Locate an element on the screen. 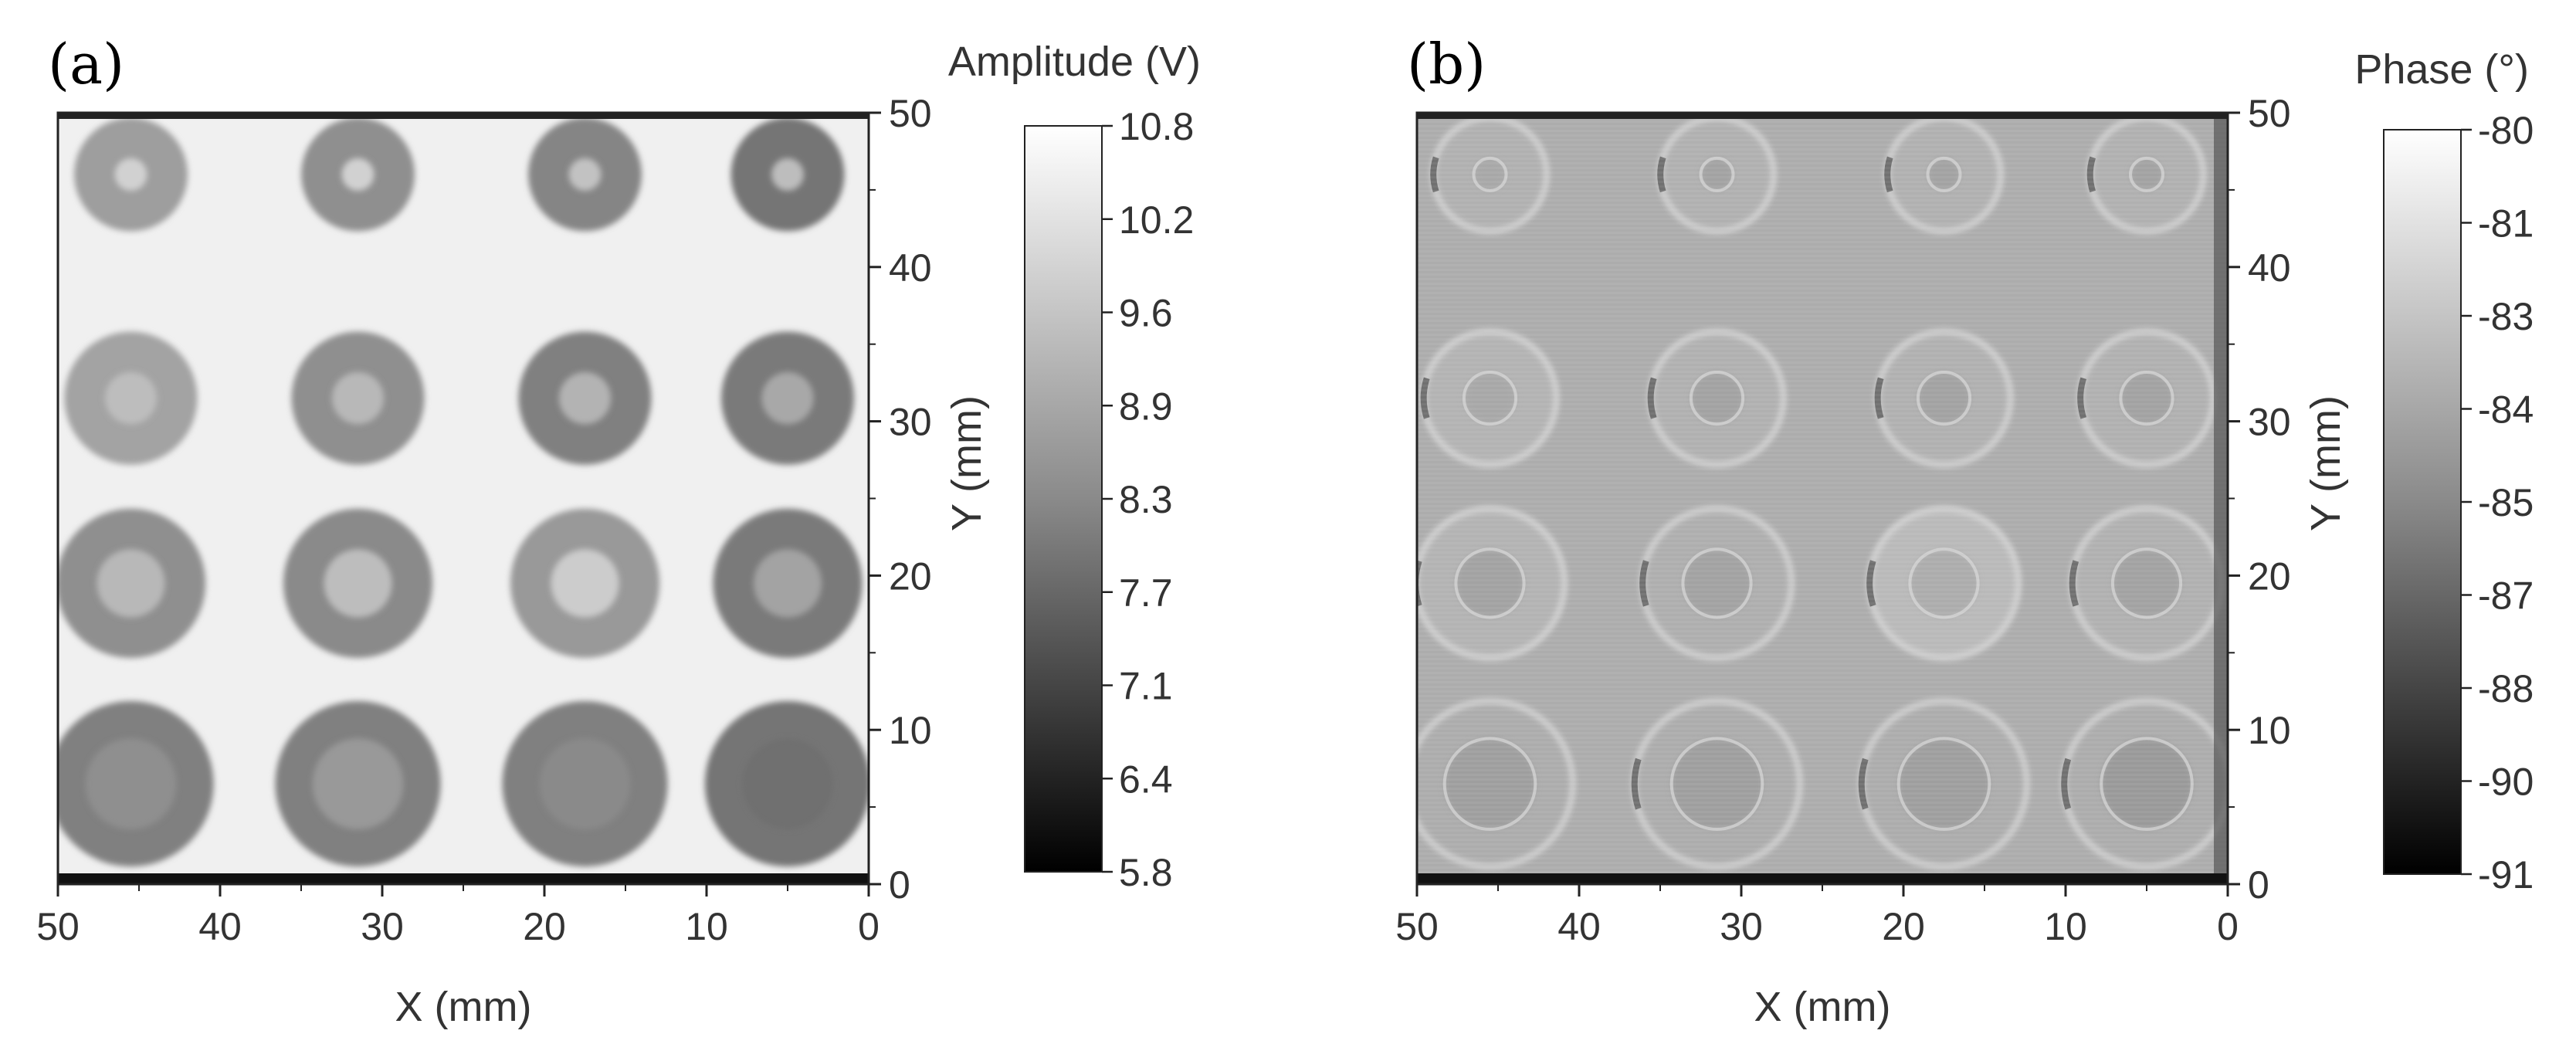 The width and height of the screenshot is (2576, 1044). colorbar-tick-label: 5.8 is located at coordinates (1146, 872).